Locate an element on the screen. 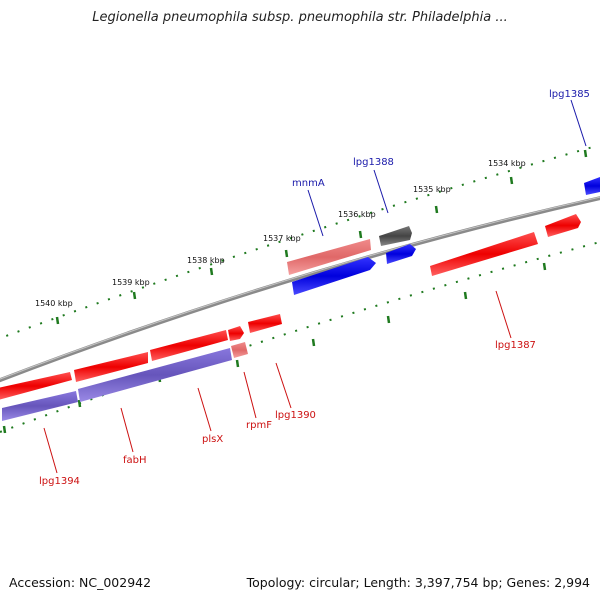 This screenshot has height=600, width=600. gene-label-mnmA: mnmA is located at coordinates (308, 183).